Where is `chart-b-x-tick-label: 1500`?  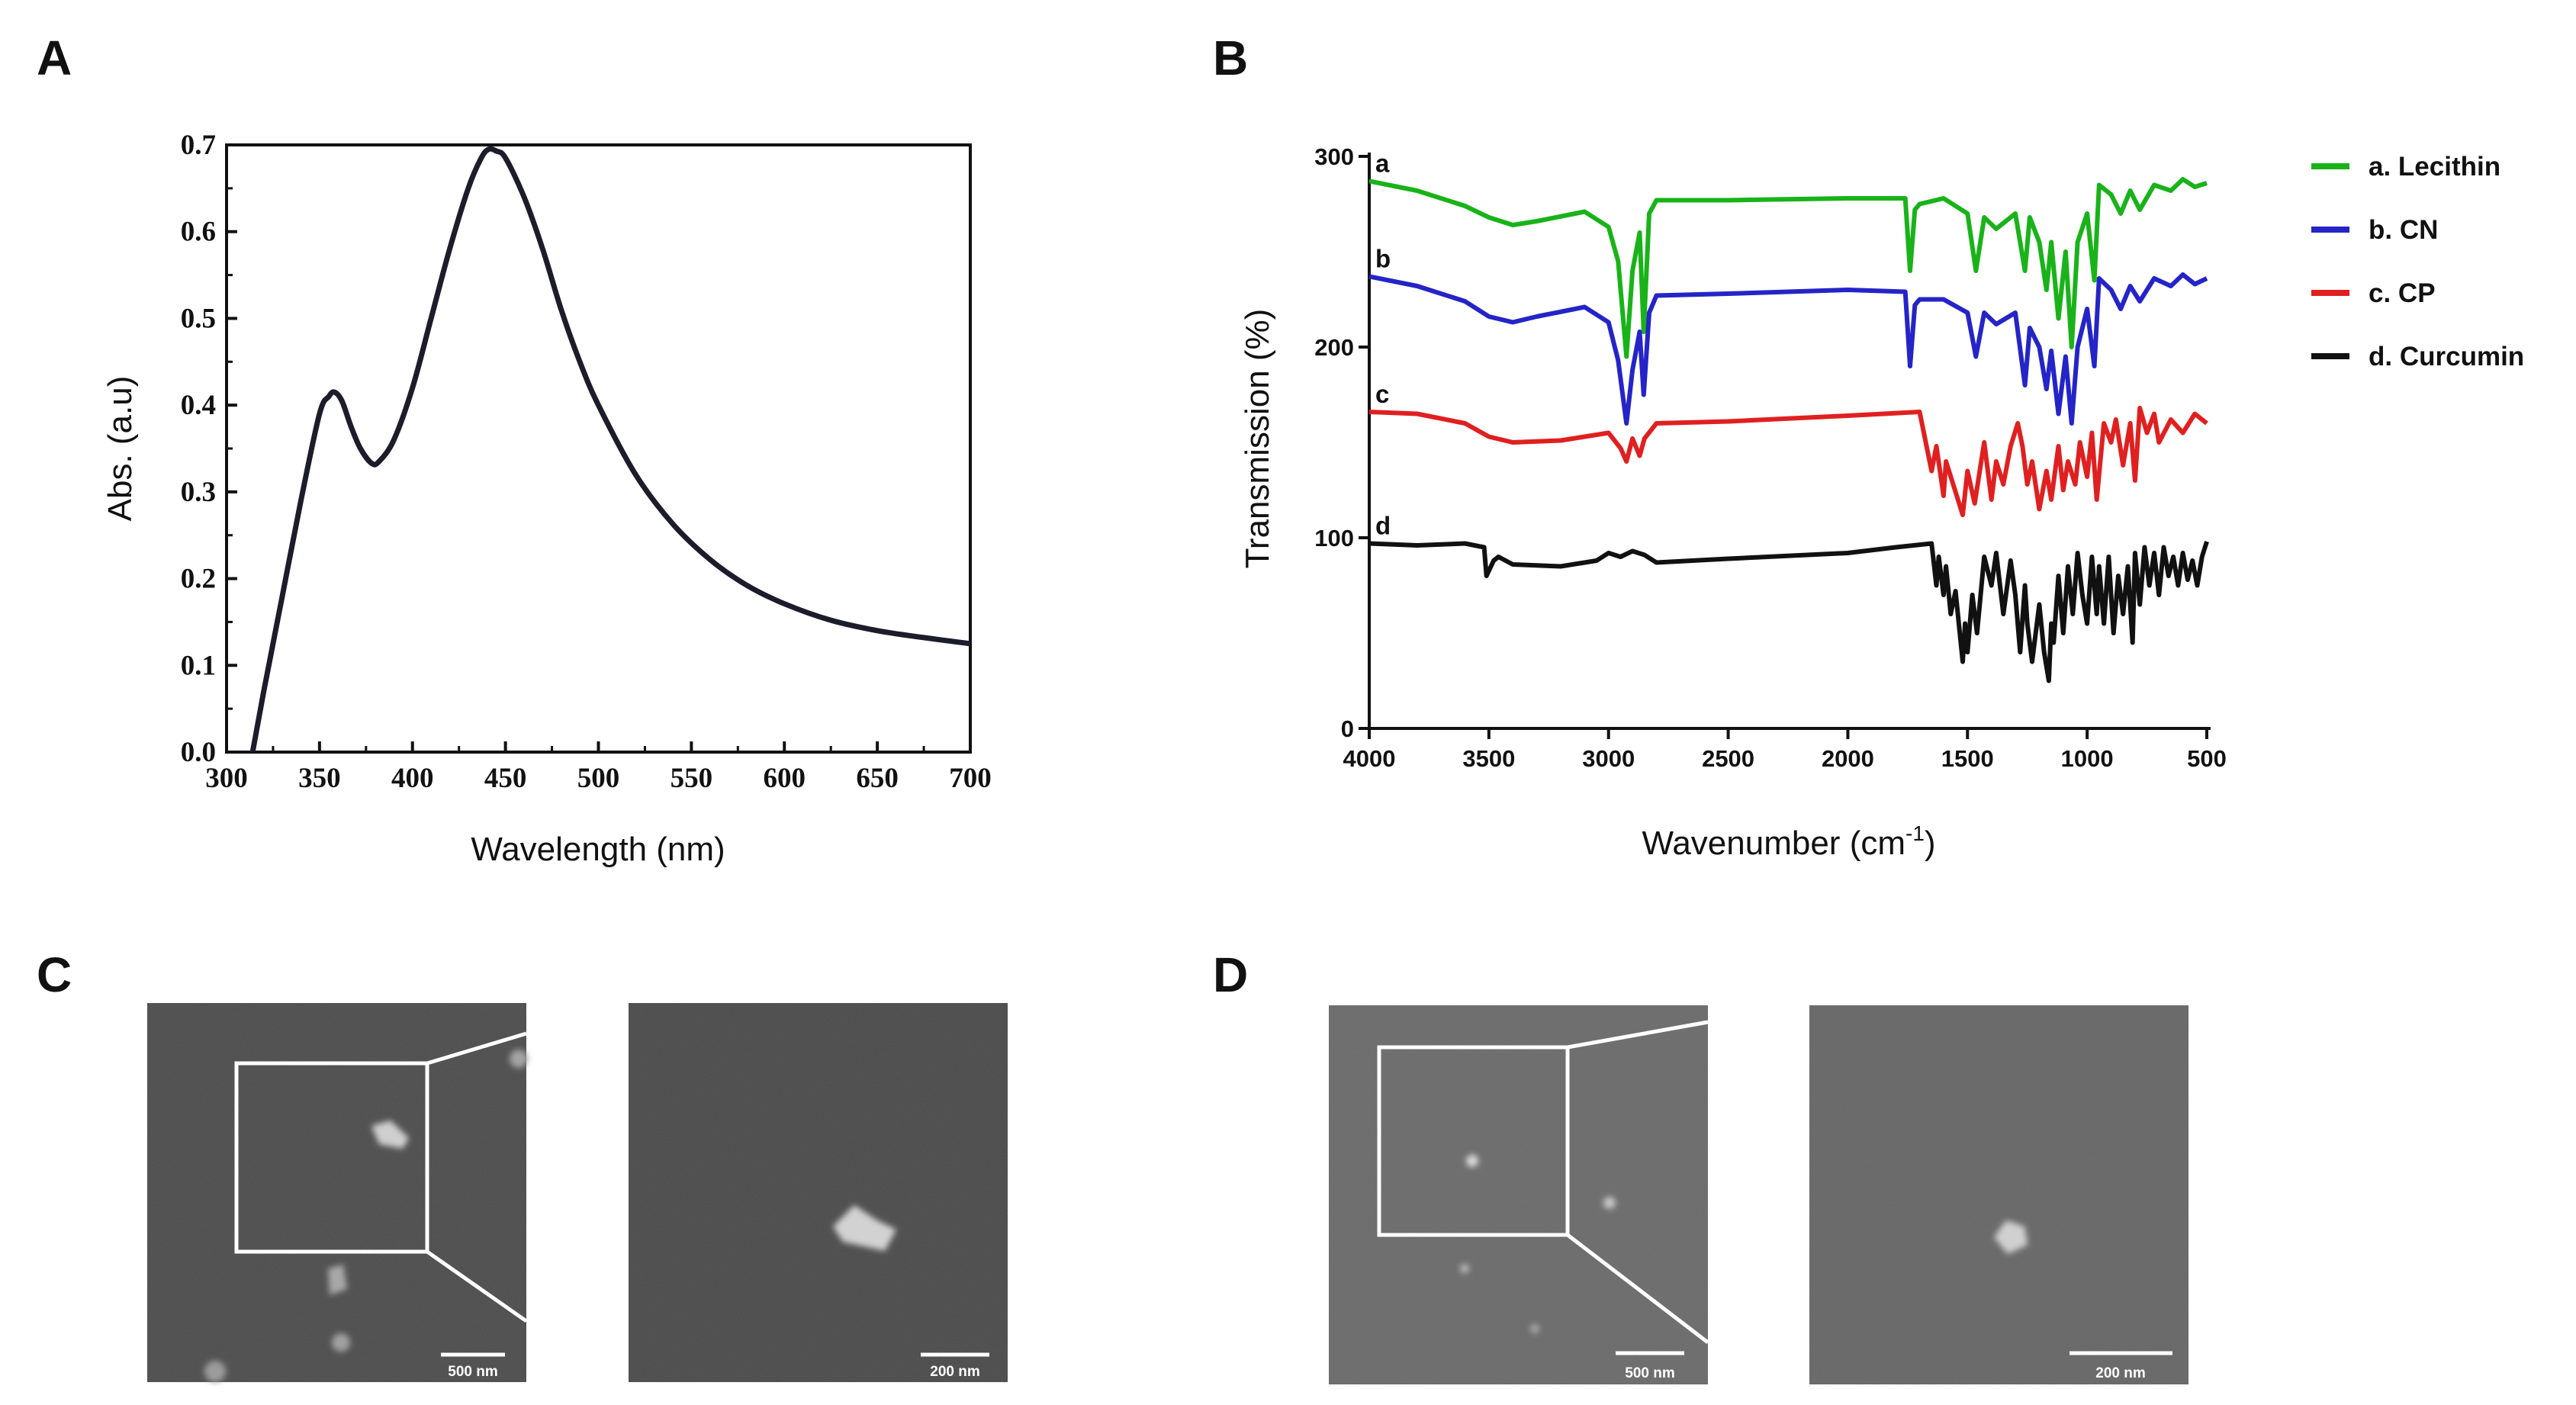 chart-b-x-tick-label: 1500 is located at coordinates (1967, 758).